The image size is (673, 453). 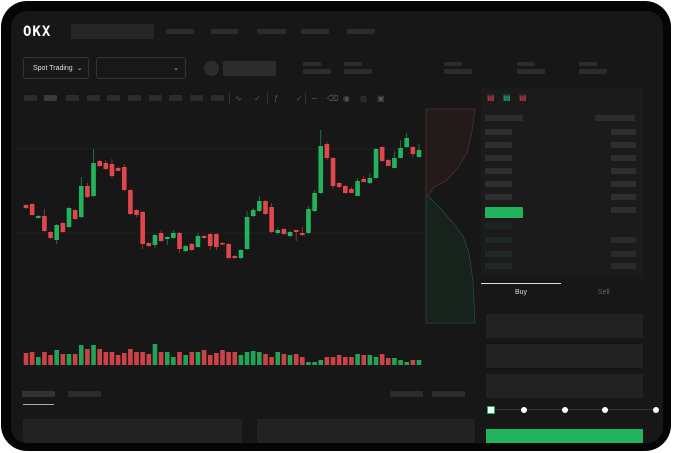 What do you see at coordinates (381, 98) in the screenshot?
I see `fullscreen-icon: ▣` at bounding box center [381, 98].